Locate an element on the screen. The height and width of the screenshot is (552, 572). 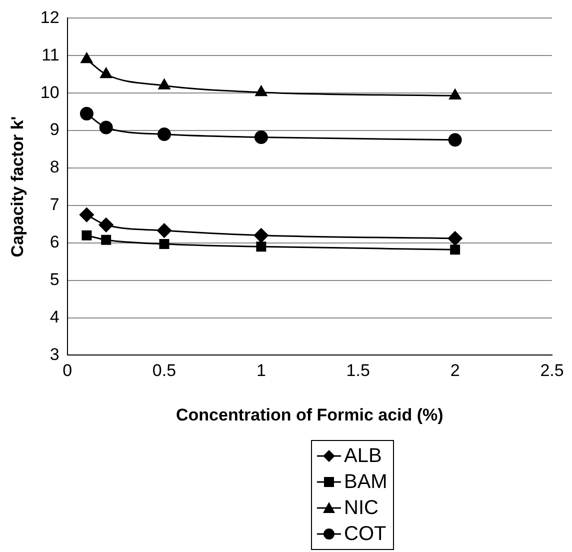
x-tick-label: 2.5 is located at coordinates (552, 370).